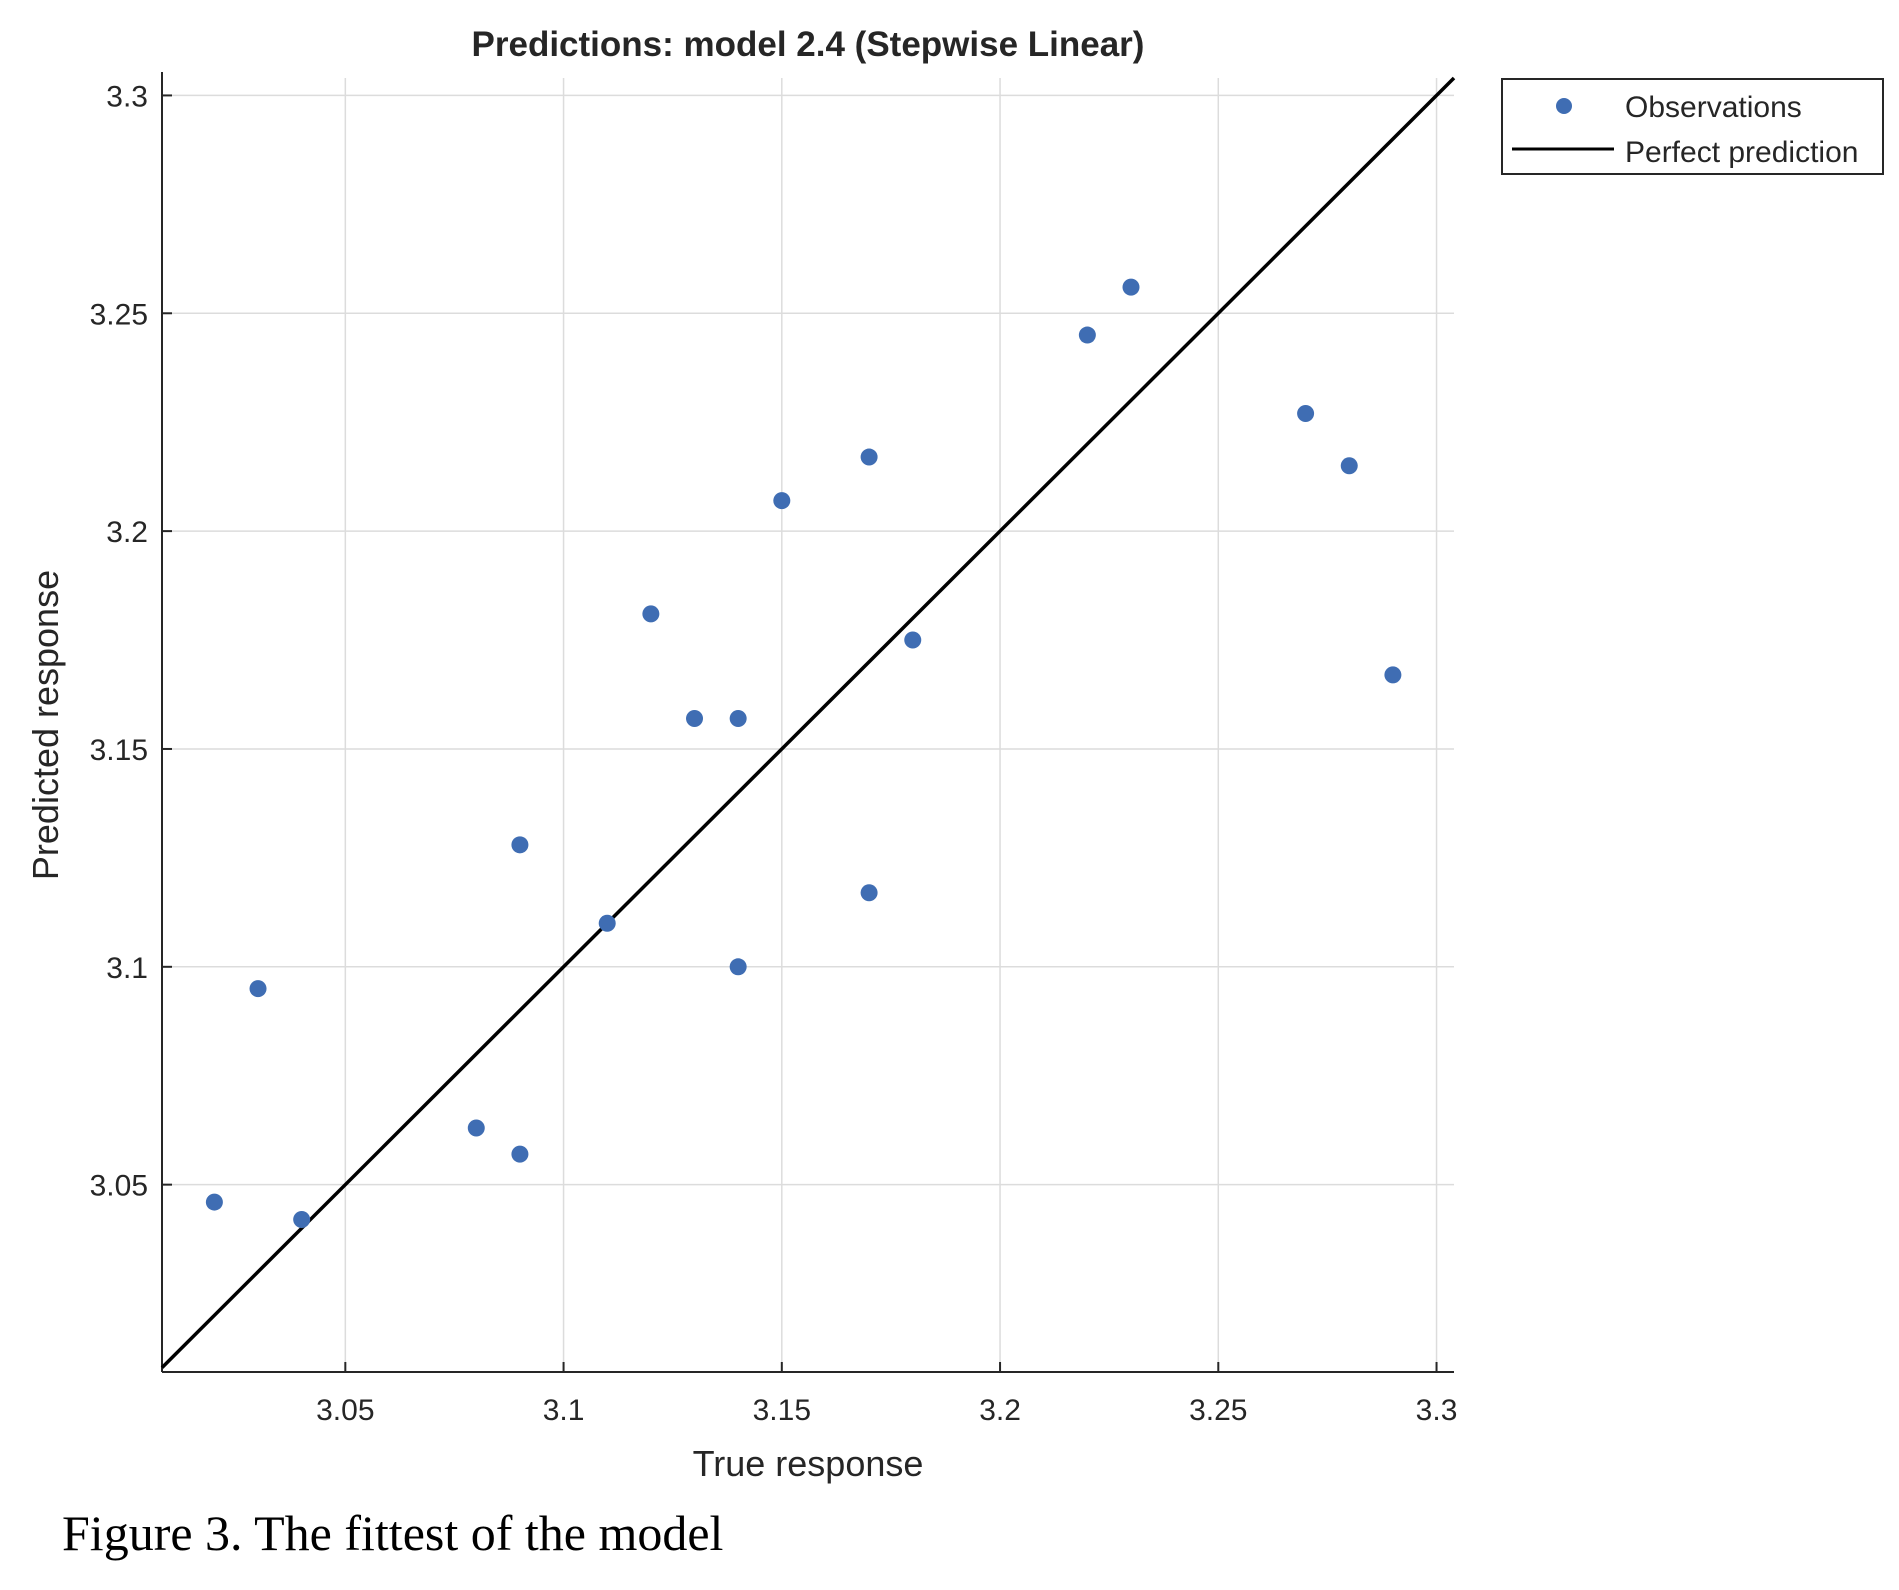 Image resolution: width=1899 pixels, height=1590 pixels. I want to click on legend-box, so click(1692, 126).